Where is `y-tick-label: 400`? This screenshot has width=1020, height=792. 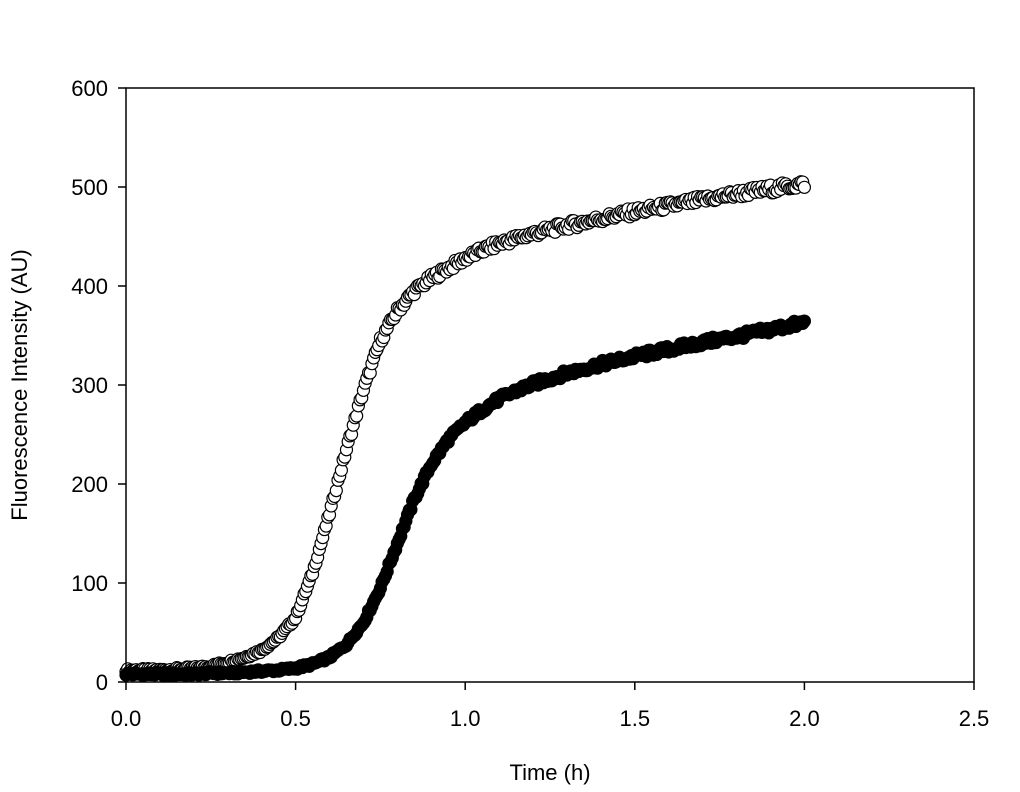
y-tick-label: 400 is located at coordinates (89, 286).